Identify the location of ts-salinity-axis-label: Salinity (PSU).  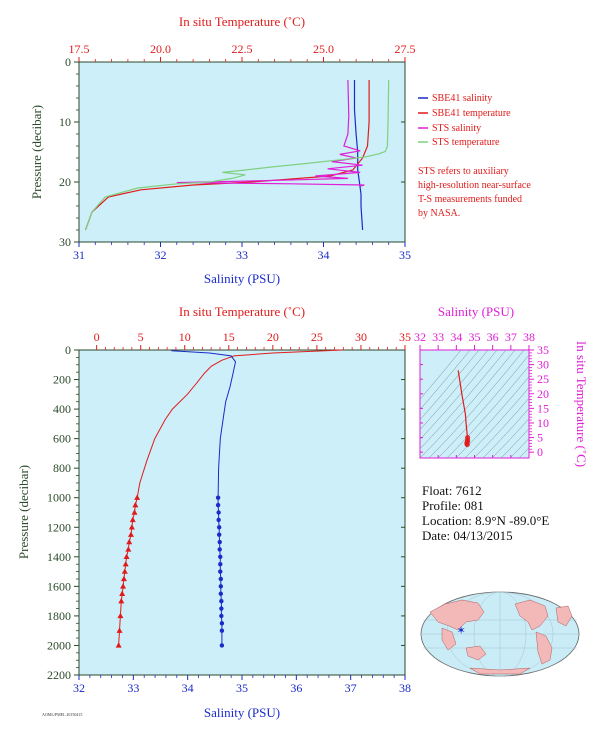
(476, 311).